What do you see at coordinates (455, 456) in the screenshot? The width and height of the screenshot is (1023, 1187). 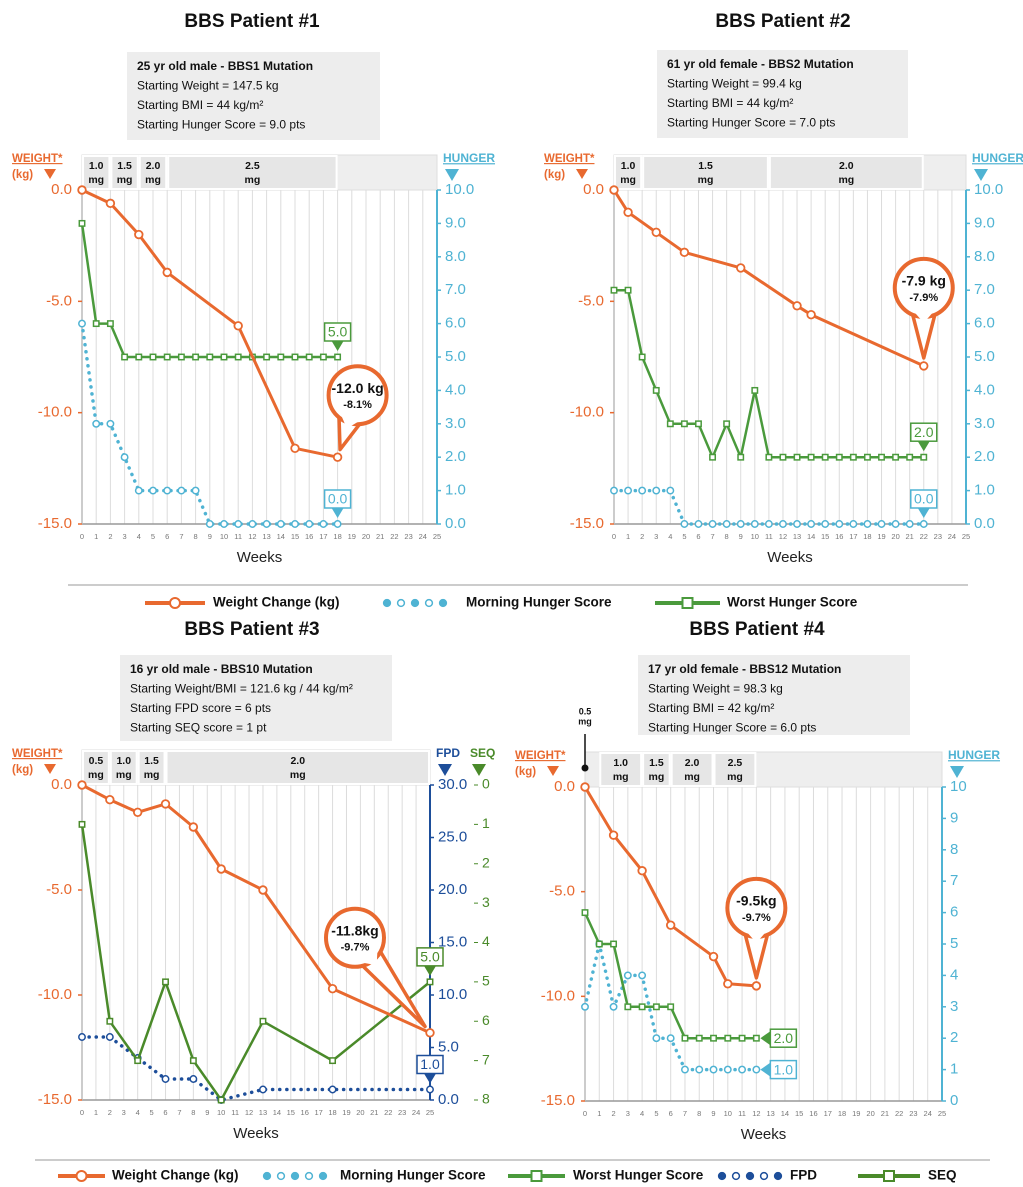 I see `y2-tick-label: 2.0` at bounding box center [455, 456].